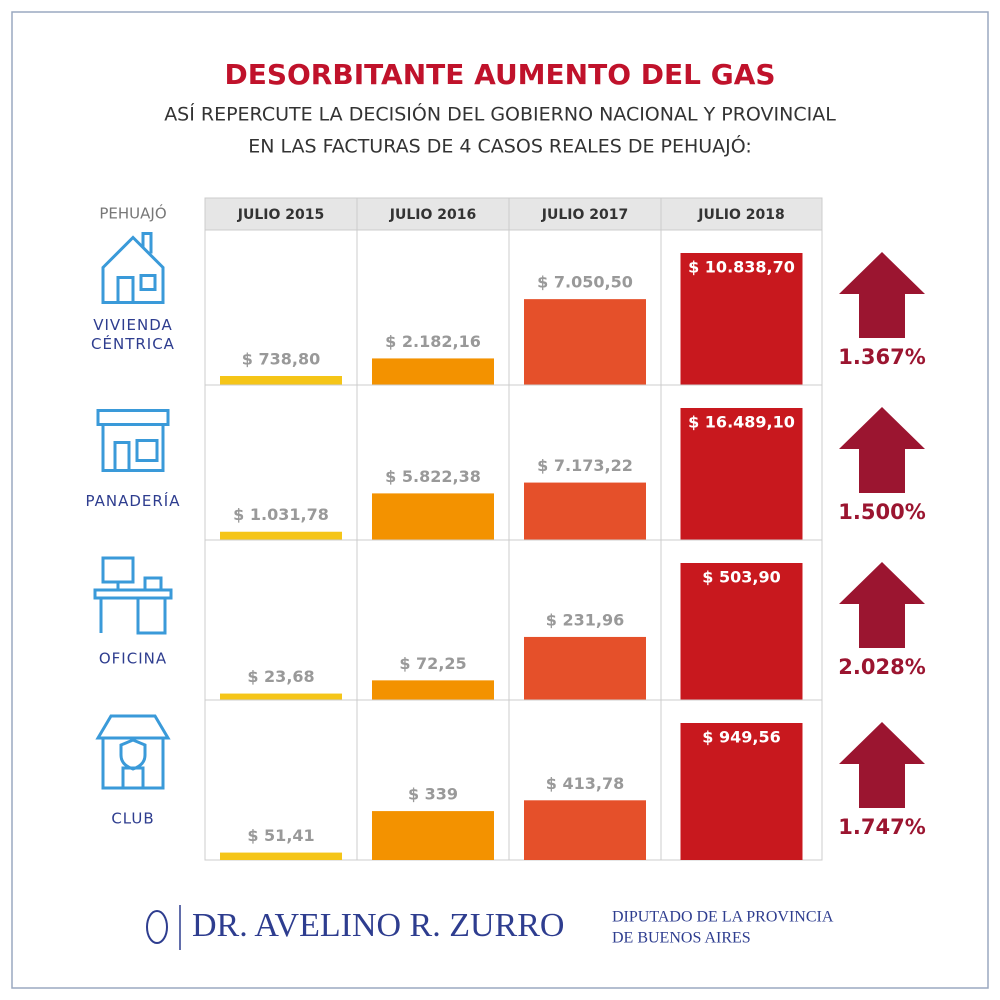  What do you see at coordinates (585, 619) in the screenshot?
I see `value-label: $ 231,96` at bounding box center [585, 619].